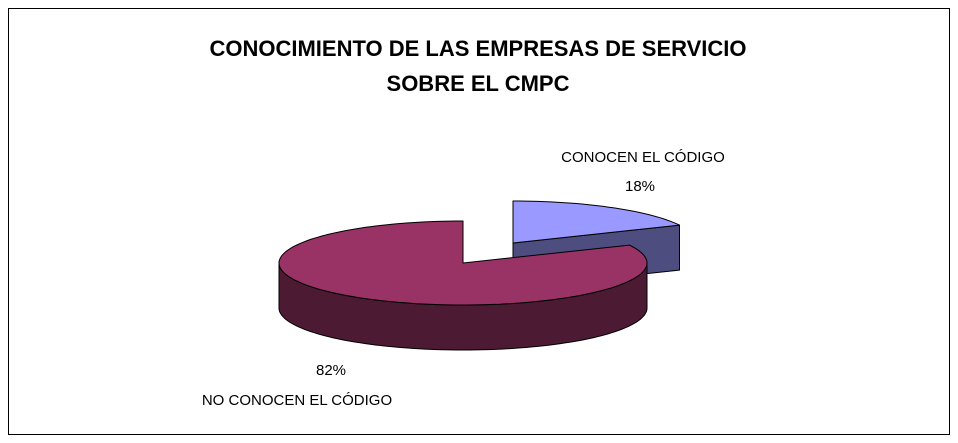  I want to click on pie, so click(479, 275).